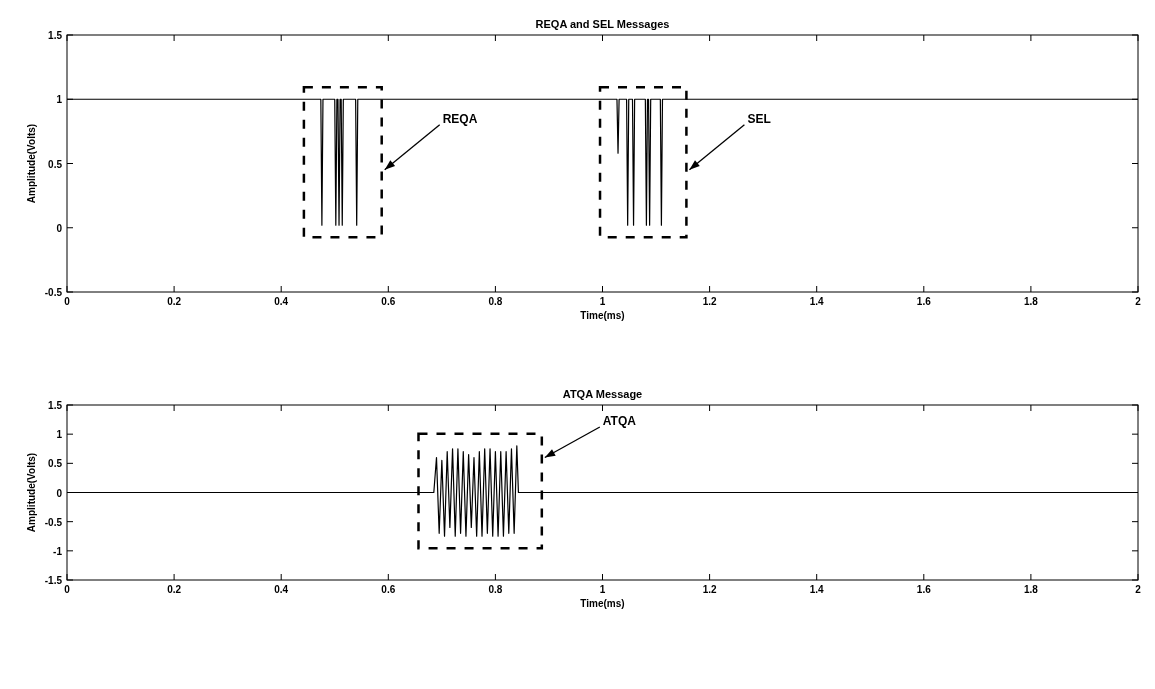  Describe the element at coordinates (602, 24) in the screenshot. I see `chart-title: REQA and SEL Messages` at that location.